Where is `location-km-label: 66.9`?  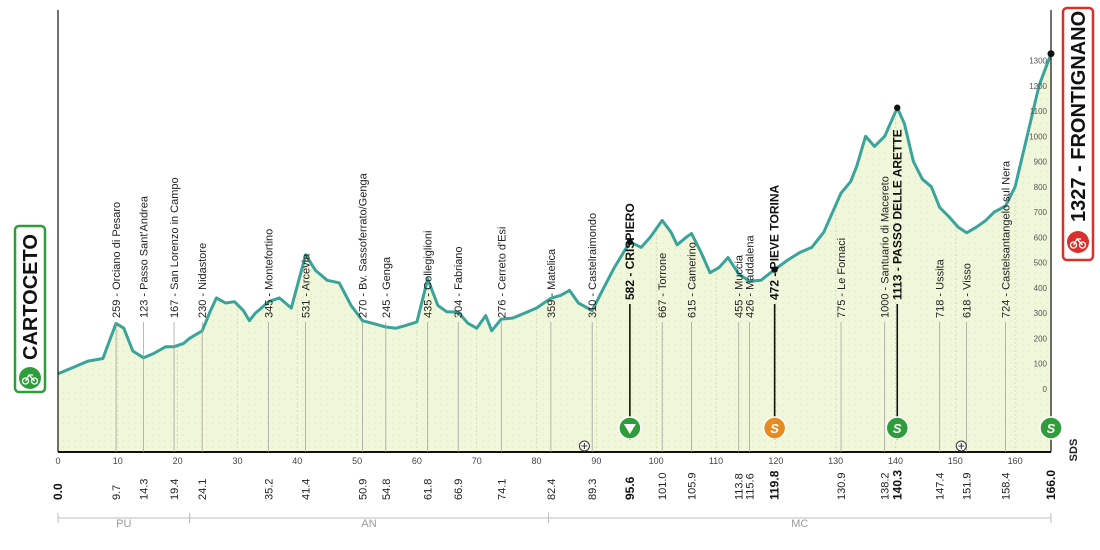 location-km-label: 66.9 is located at coordinates (459, 489).